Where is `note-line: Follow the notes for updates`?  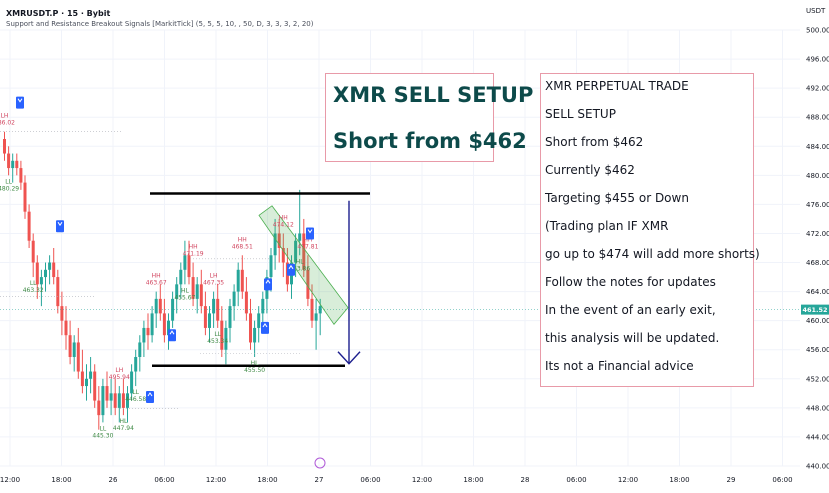
note-line: Follow the notes for updates is located at coordinates (630, 282).